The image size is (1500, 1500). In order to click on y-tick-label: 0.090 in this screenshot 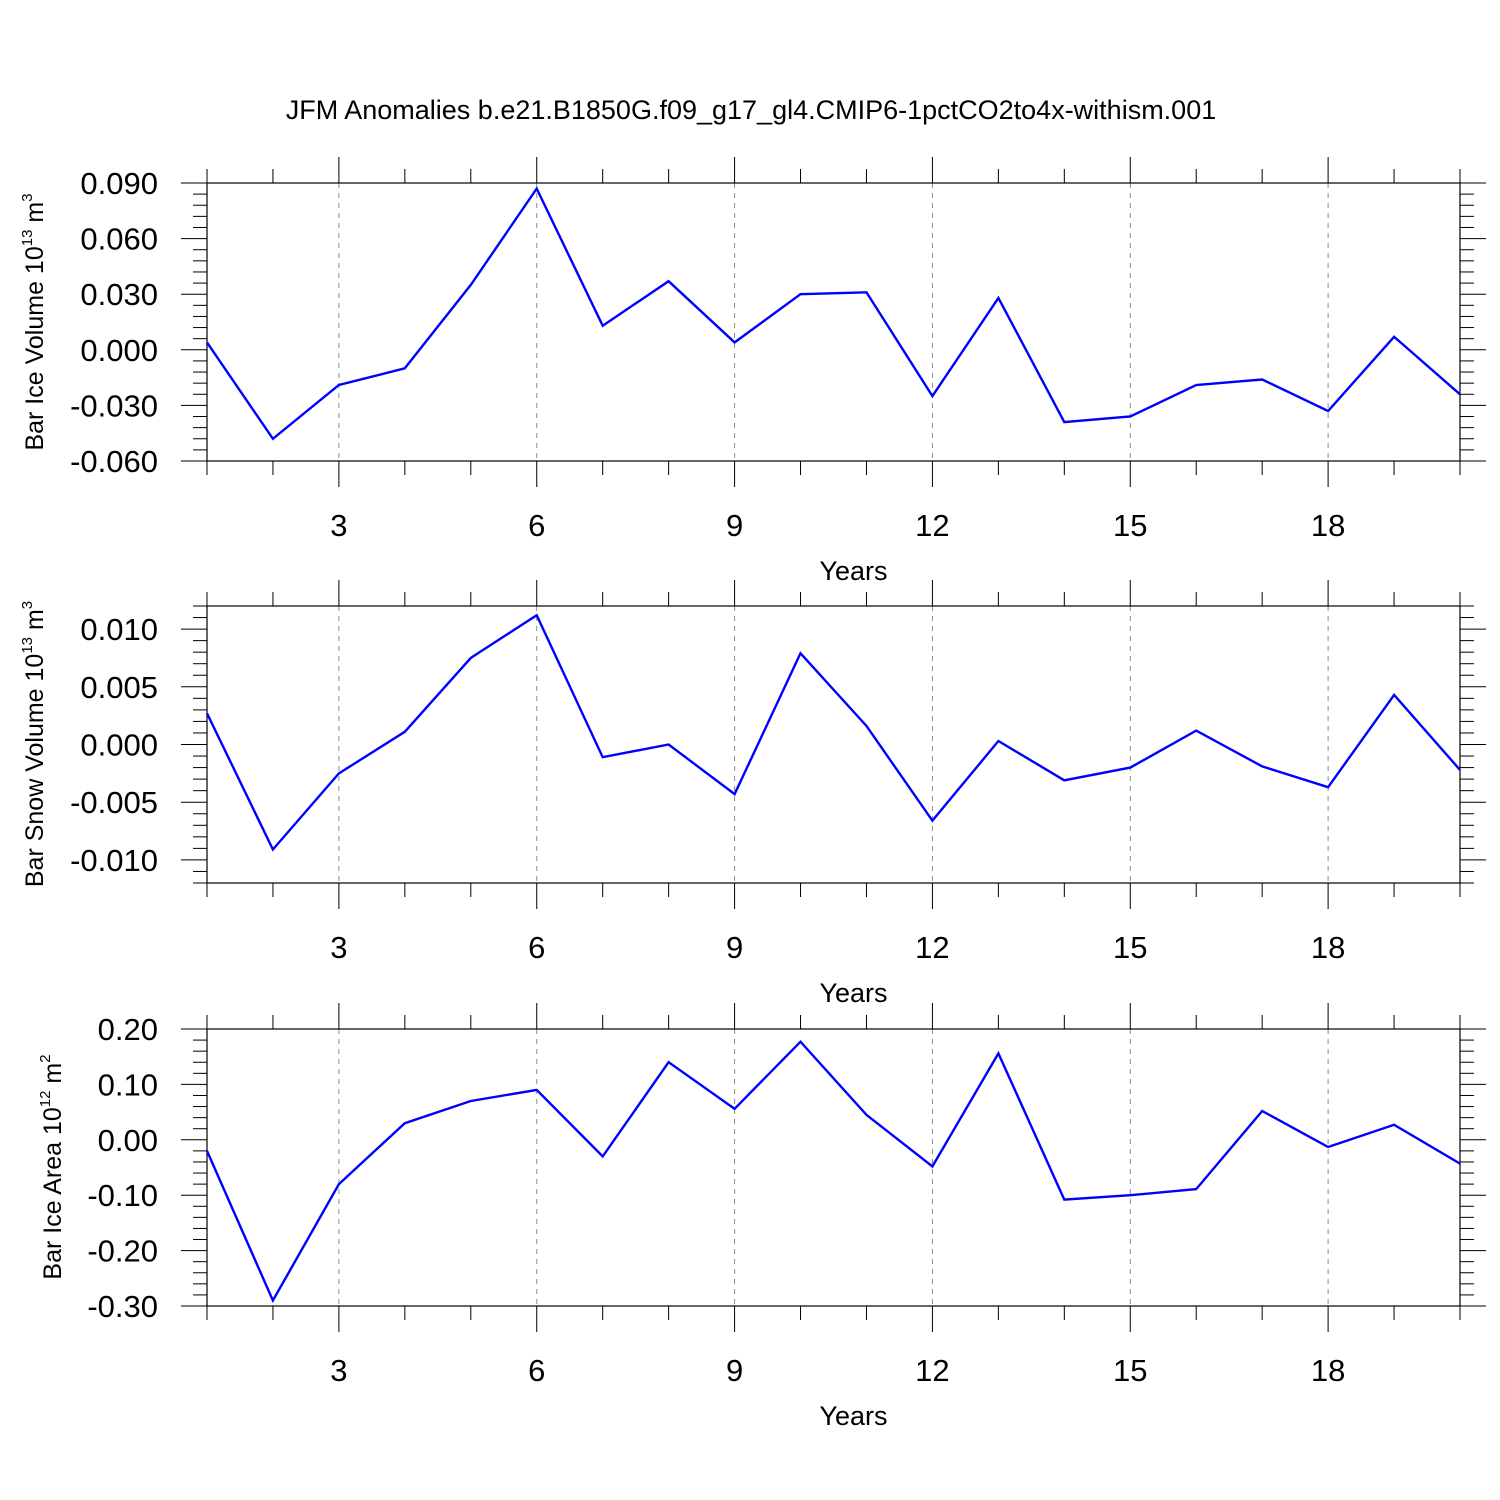, I will do `click(119, 183)`.